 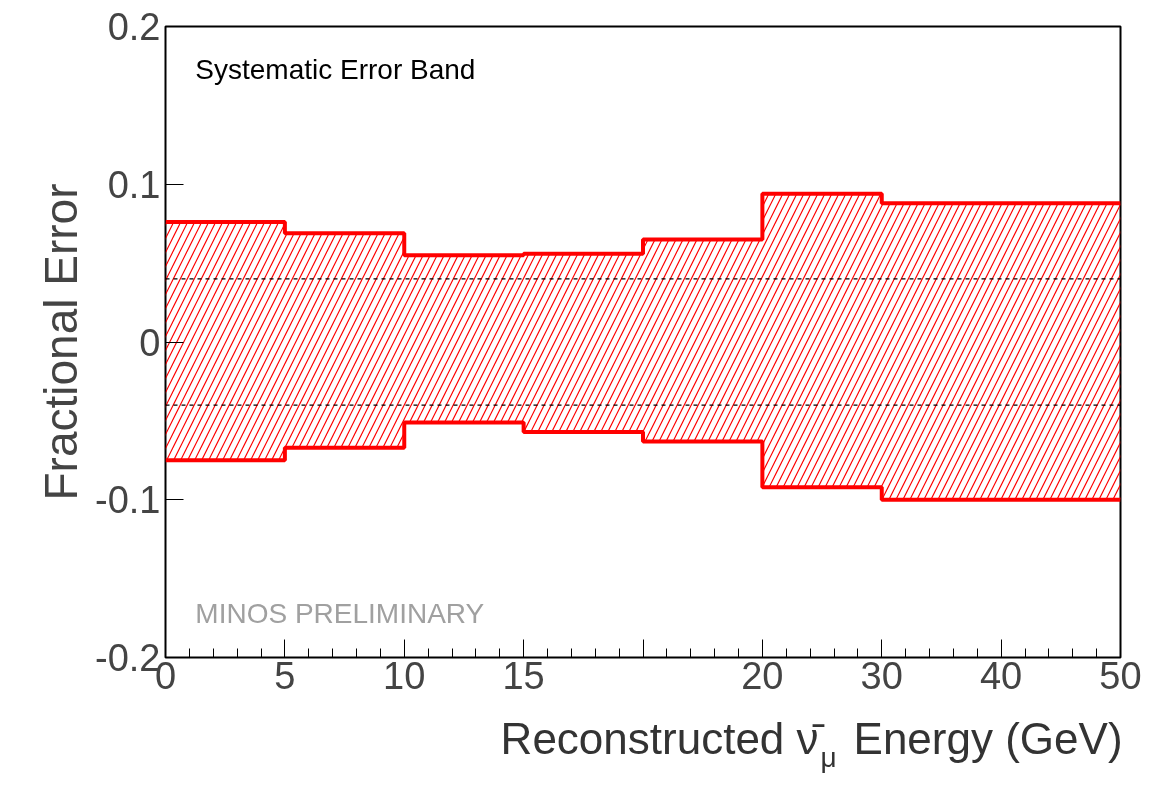 What do you see at coordinates (335, 69) in the screenshot?
I see `annotation: Systematic Error Band` at bounding box center [335, 69].